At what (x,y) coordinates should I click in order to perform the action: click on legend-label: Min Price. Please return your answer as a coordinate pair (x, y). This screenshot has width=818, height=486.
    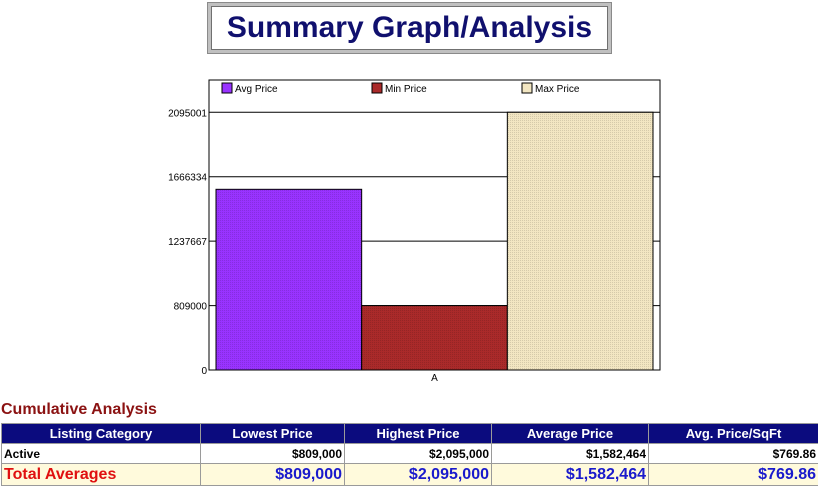
    Looking at the image, I should click on (406, 89).